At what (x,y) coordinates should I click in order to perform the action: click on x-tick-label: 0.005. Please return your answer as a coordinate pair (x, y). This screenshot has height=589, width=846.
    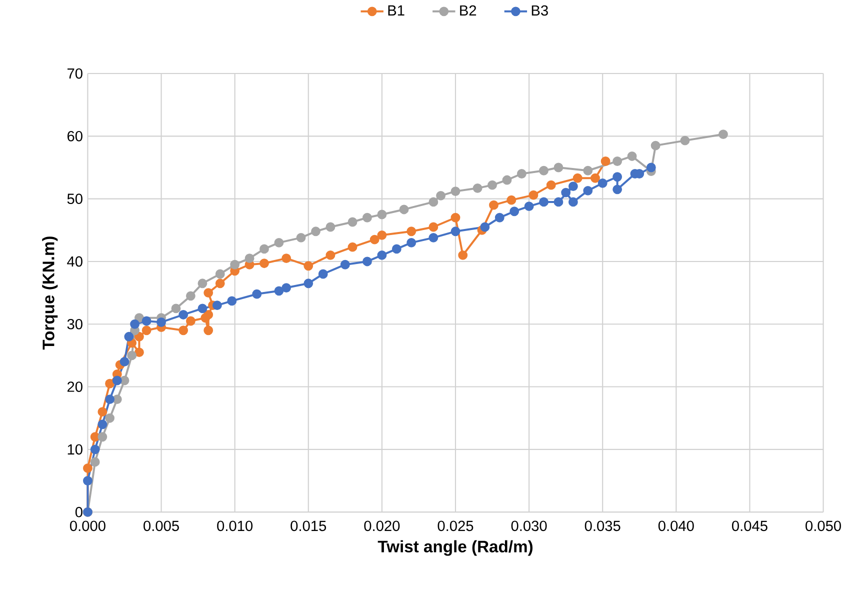
    Looking at the image, I should click on (161, 526).